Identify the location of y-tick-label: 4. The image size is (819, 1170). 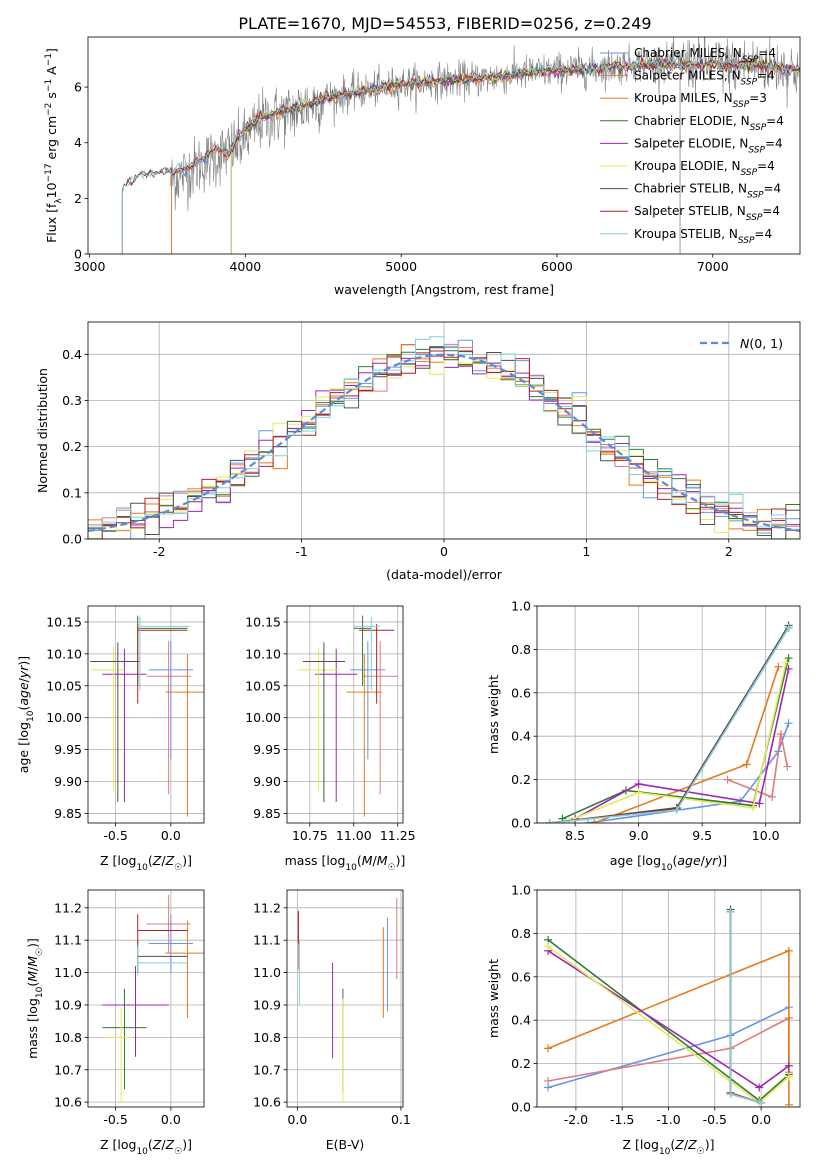
(78, 142).